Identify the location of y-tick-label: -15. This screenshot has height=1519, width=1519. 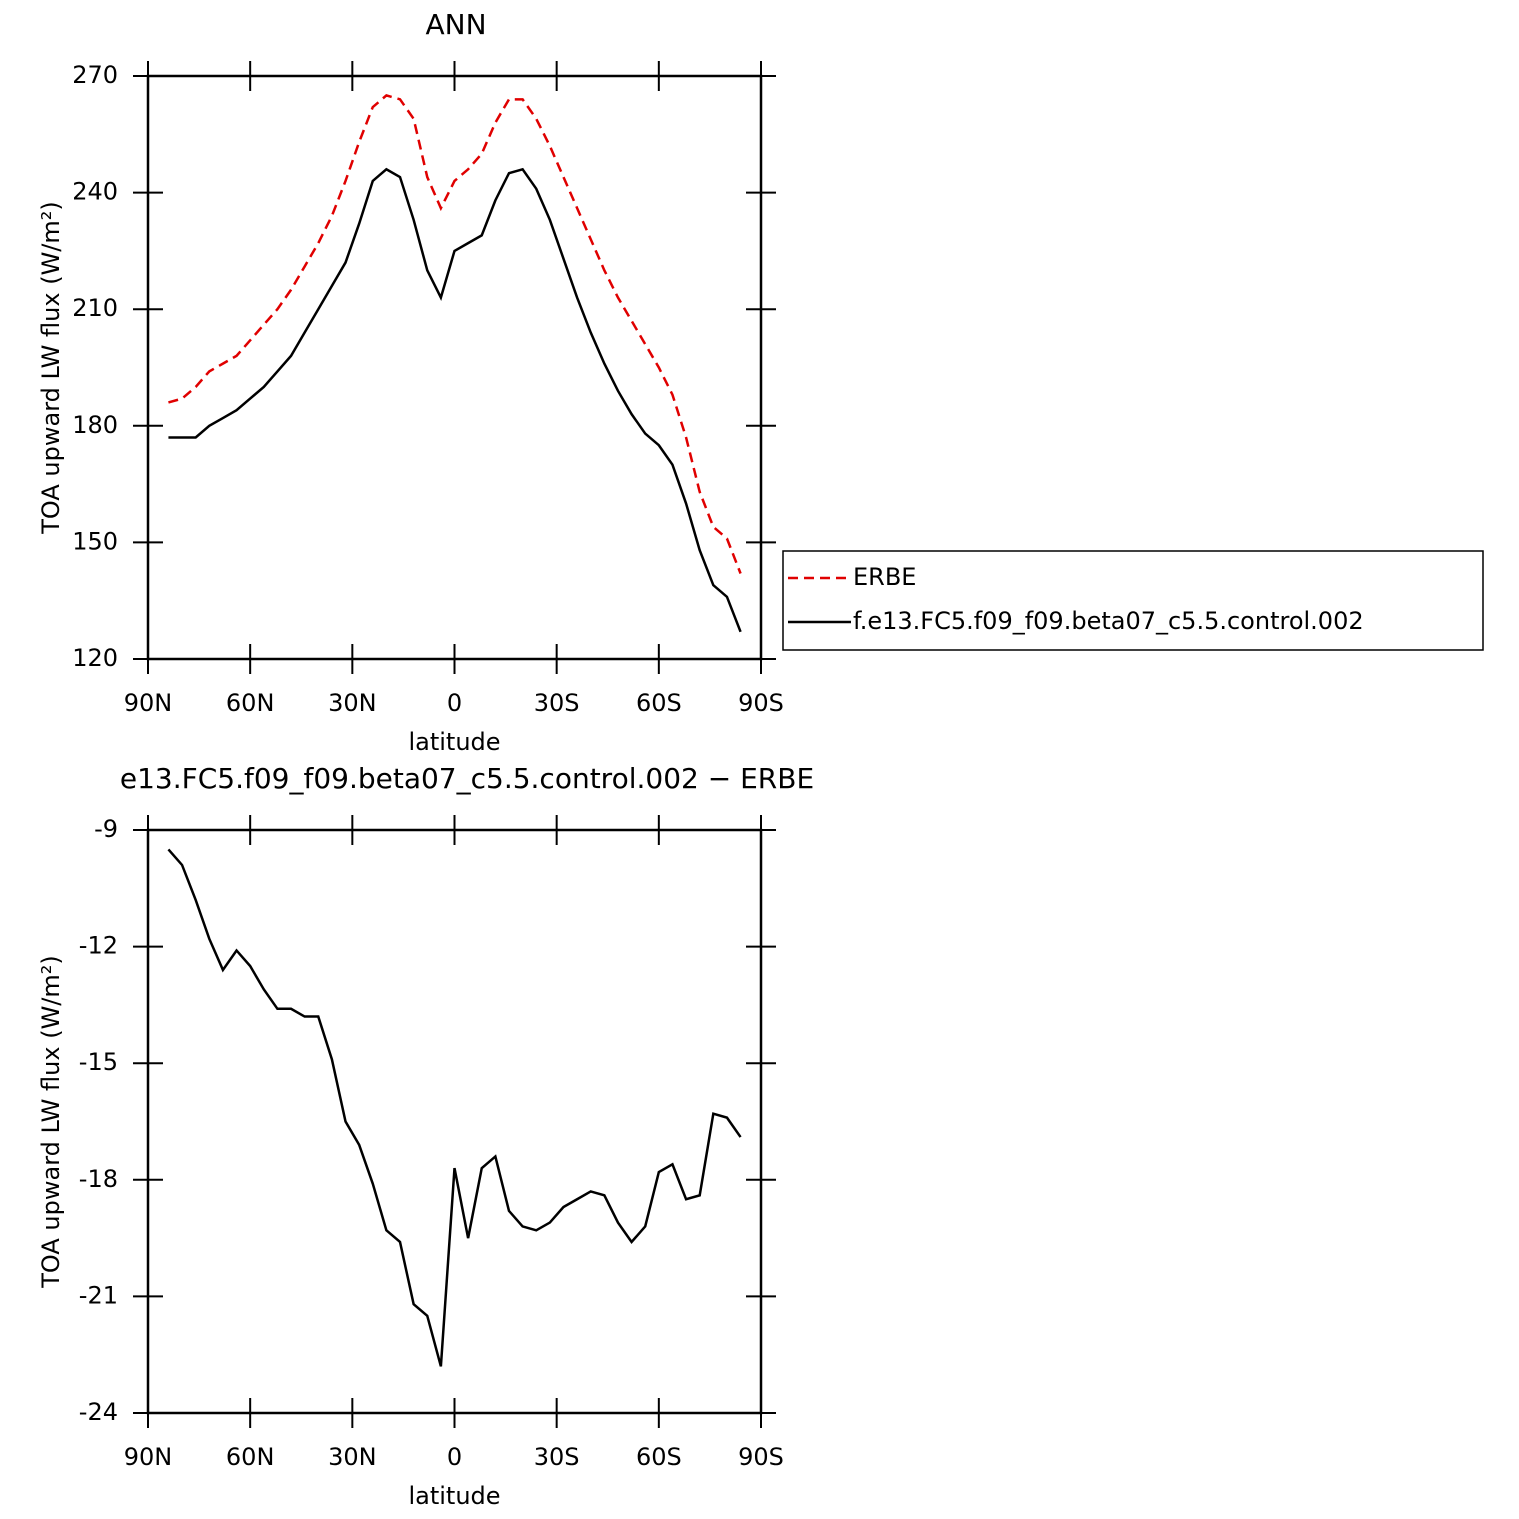
(98, 1062).